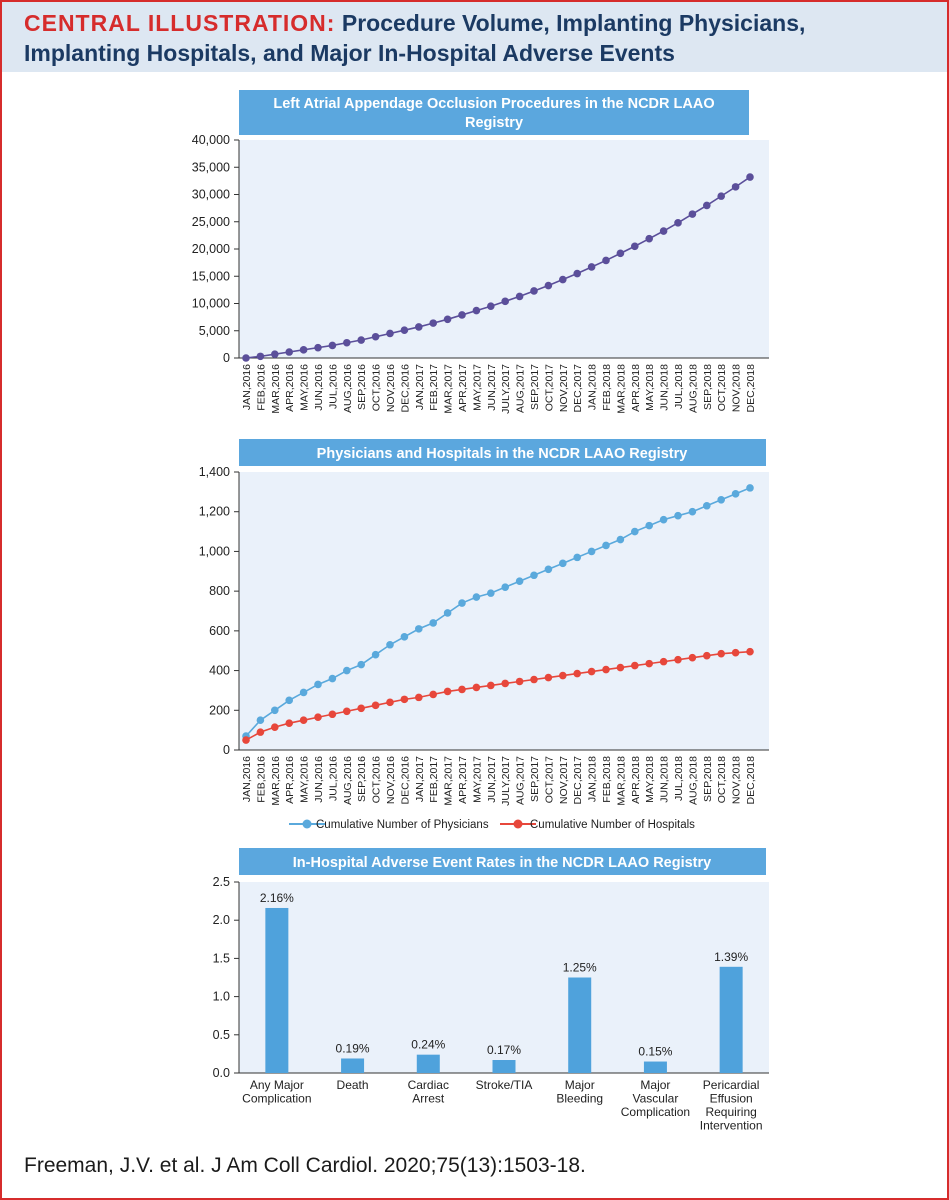 This screenshot has width=949, height=1200. What do you see at coordinates (573, 23) in the screenshot?
I see `header-title-text-1: Procedure Volume, Implanting Physicians,` at bounding box center [573, 23].